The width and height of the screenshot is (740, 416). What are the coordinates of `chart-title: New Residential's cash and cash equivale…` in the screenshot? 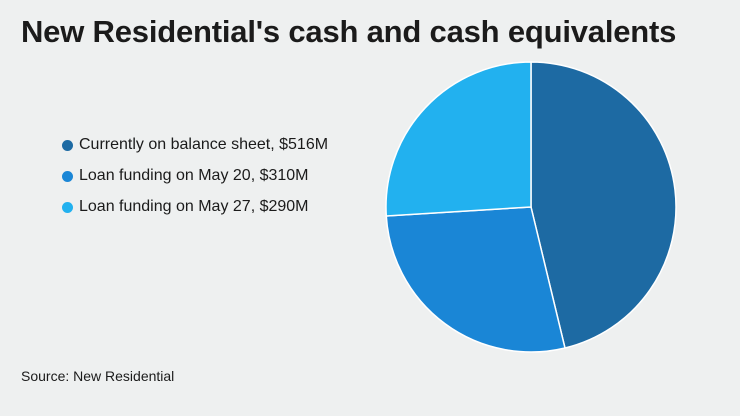 It's located at (349, 31).